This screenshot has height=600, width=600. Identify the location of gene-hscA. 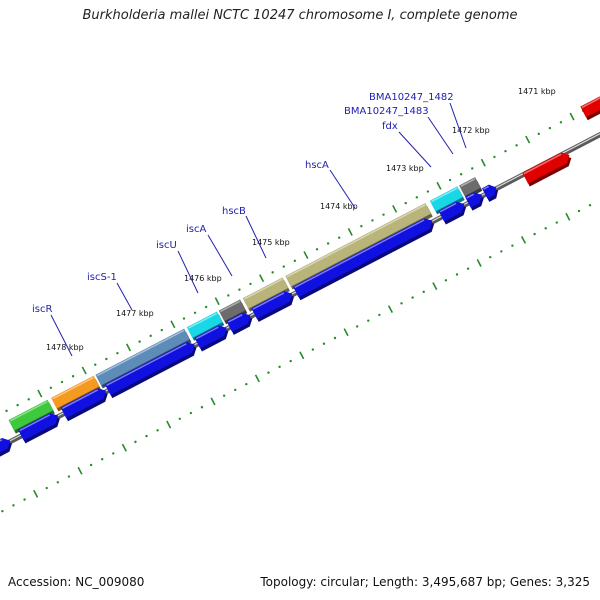
(358, 245).